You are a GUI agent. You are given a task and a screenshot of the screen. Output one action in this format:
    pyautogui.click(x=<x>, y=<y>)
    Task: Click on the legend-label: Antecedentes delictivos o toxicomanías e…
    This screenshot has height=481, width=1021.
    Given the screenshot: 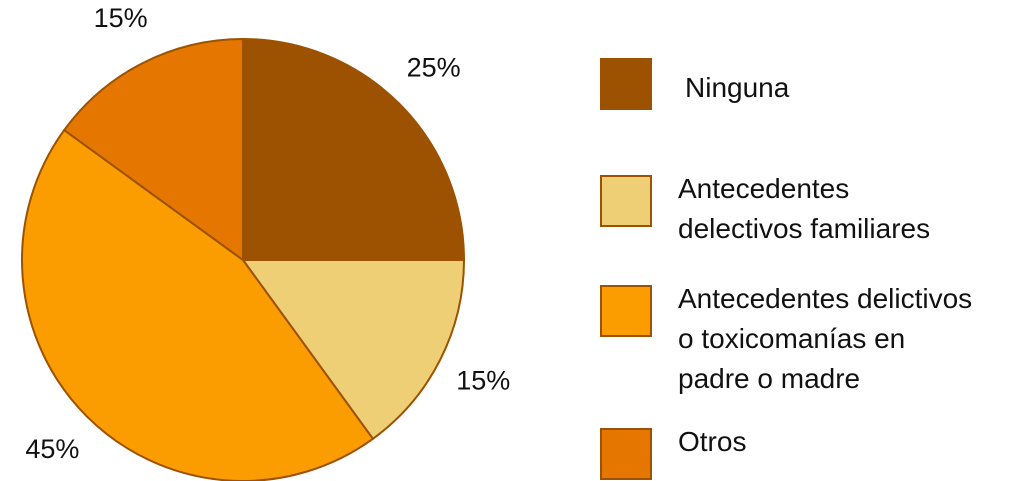 What is the action you would take?
    pyautogui.click(x=825, y=338)
    